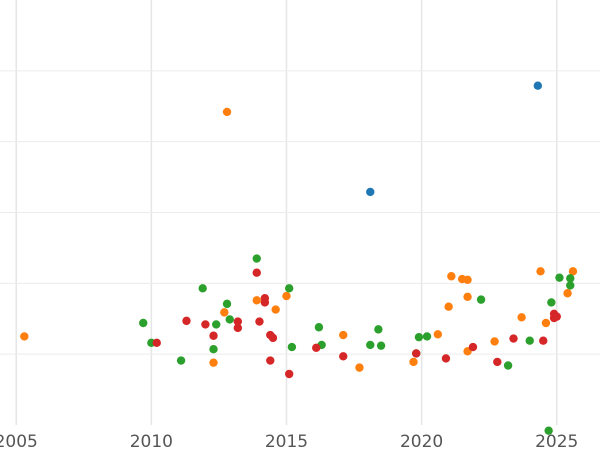 The height and width of the screenshot is (450, 600). What do you see at coordinates (151, 441) in the screenshot?
I see `x-tick-label: 2010` at bounding box center [151, 441].